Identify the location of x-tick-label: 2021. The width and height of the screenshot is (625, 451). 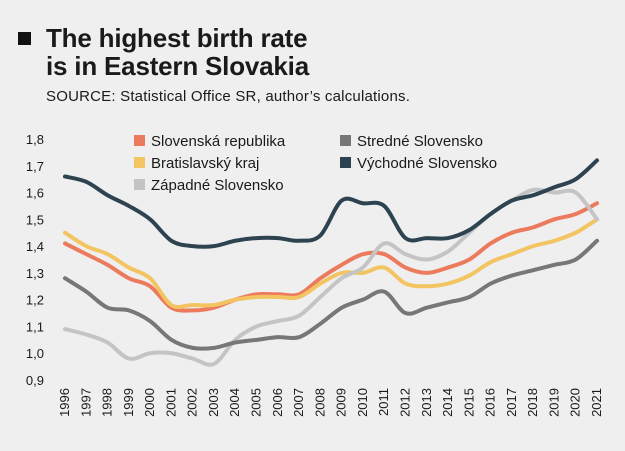
(596, 402).